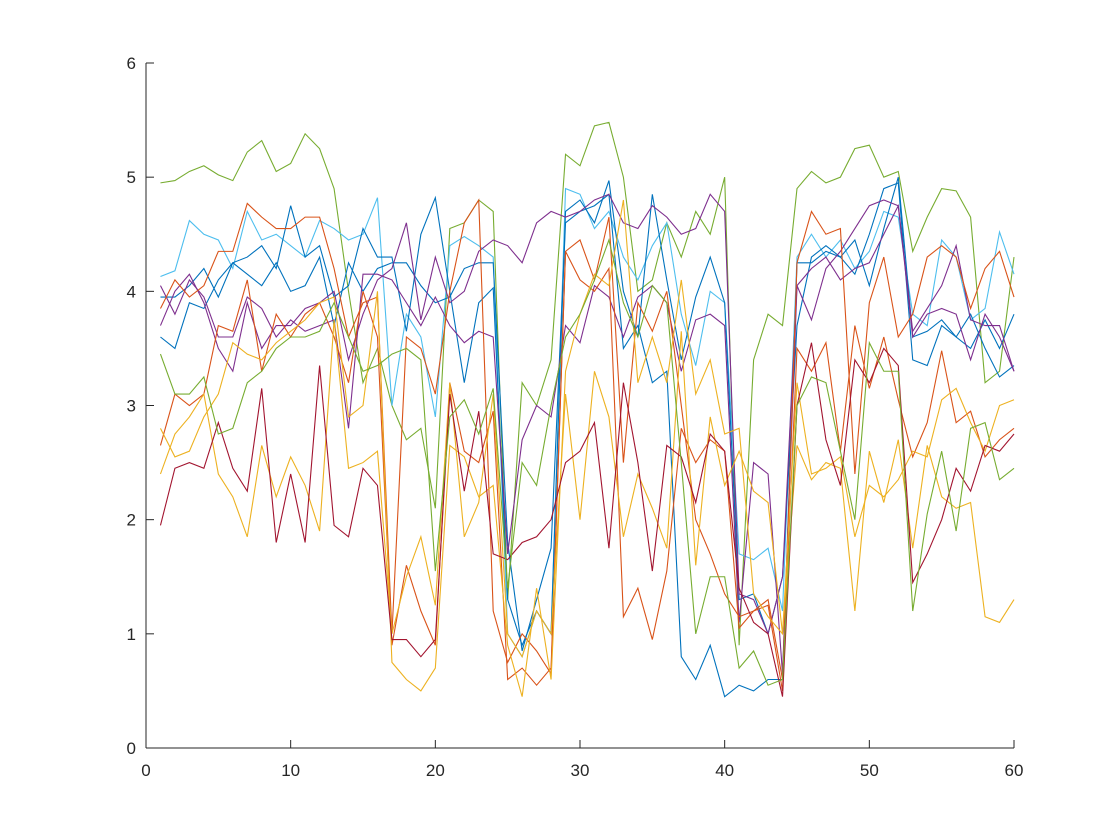 This screenshot has width=1120, height=840. What do you see at coordinates (131, 520) in the screenshot?
I see `y-tick-label: 2` at bounding box center [131, 520].